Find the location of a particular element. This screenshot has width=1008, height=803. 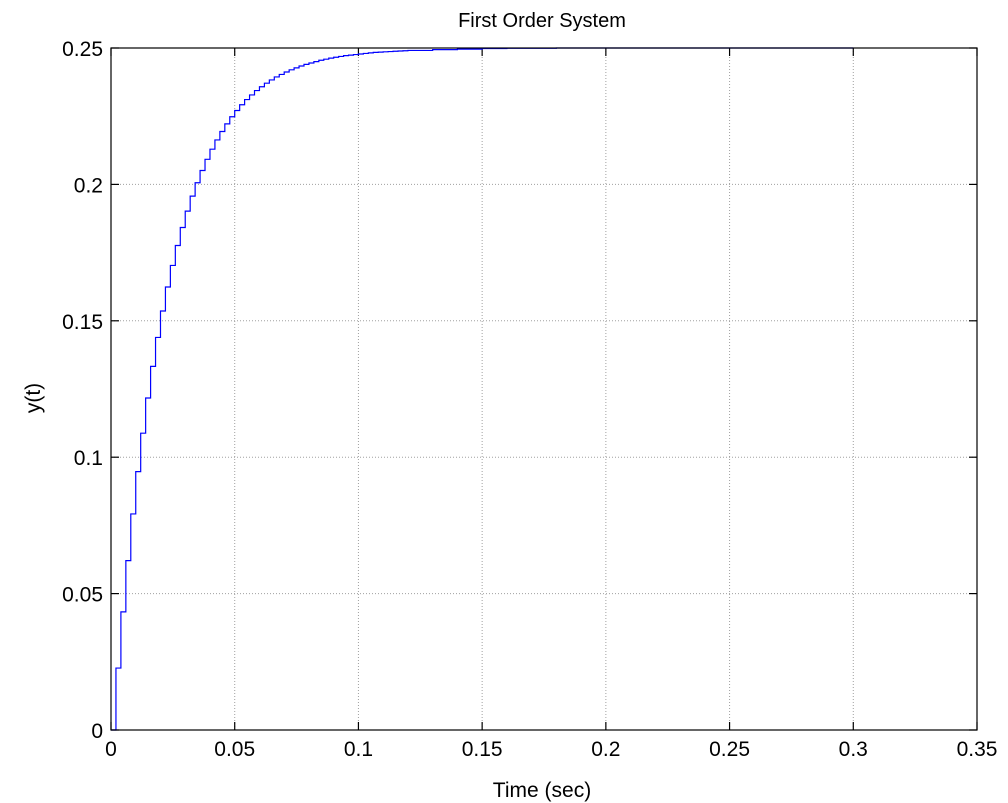

y-tick-label: 0.25 is located at coordinates (82, 49).